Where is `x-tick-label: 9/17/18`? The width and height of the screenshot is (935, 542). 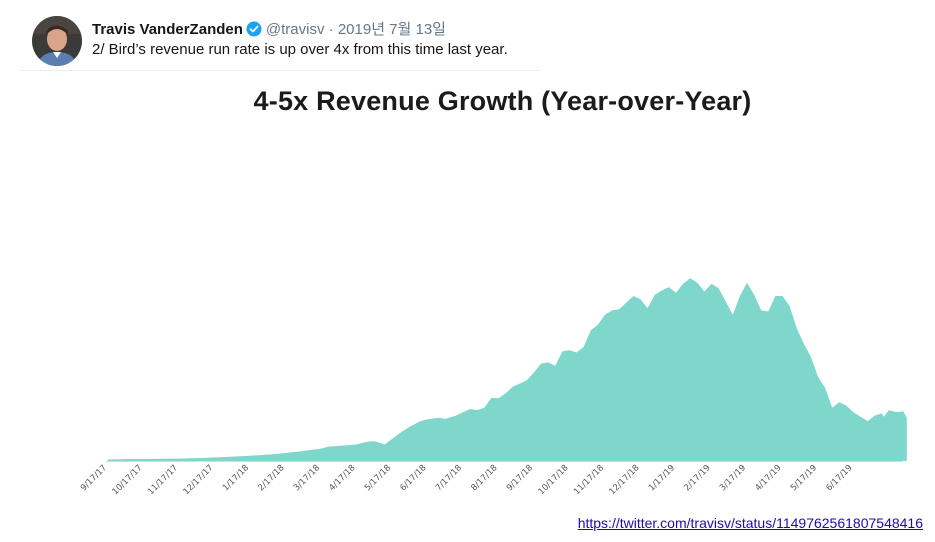 x-tick-label: 9/17/18 is located at coordinates (520, 478).